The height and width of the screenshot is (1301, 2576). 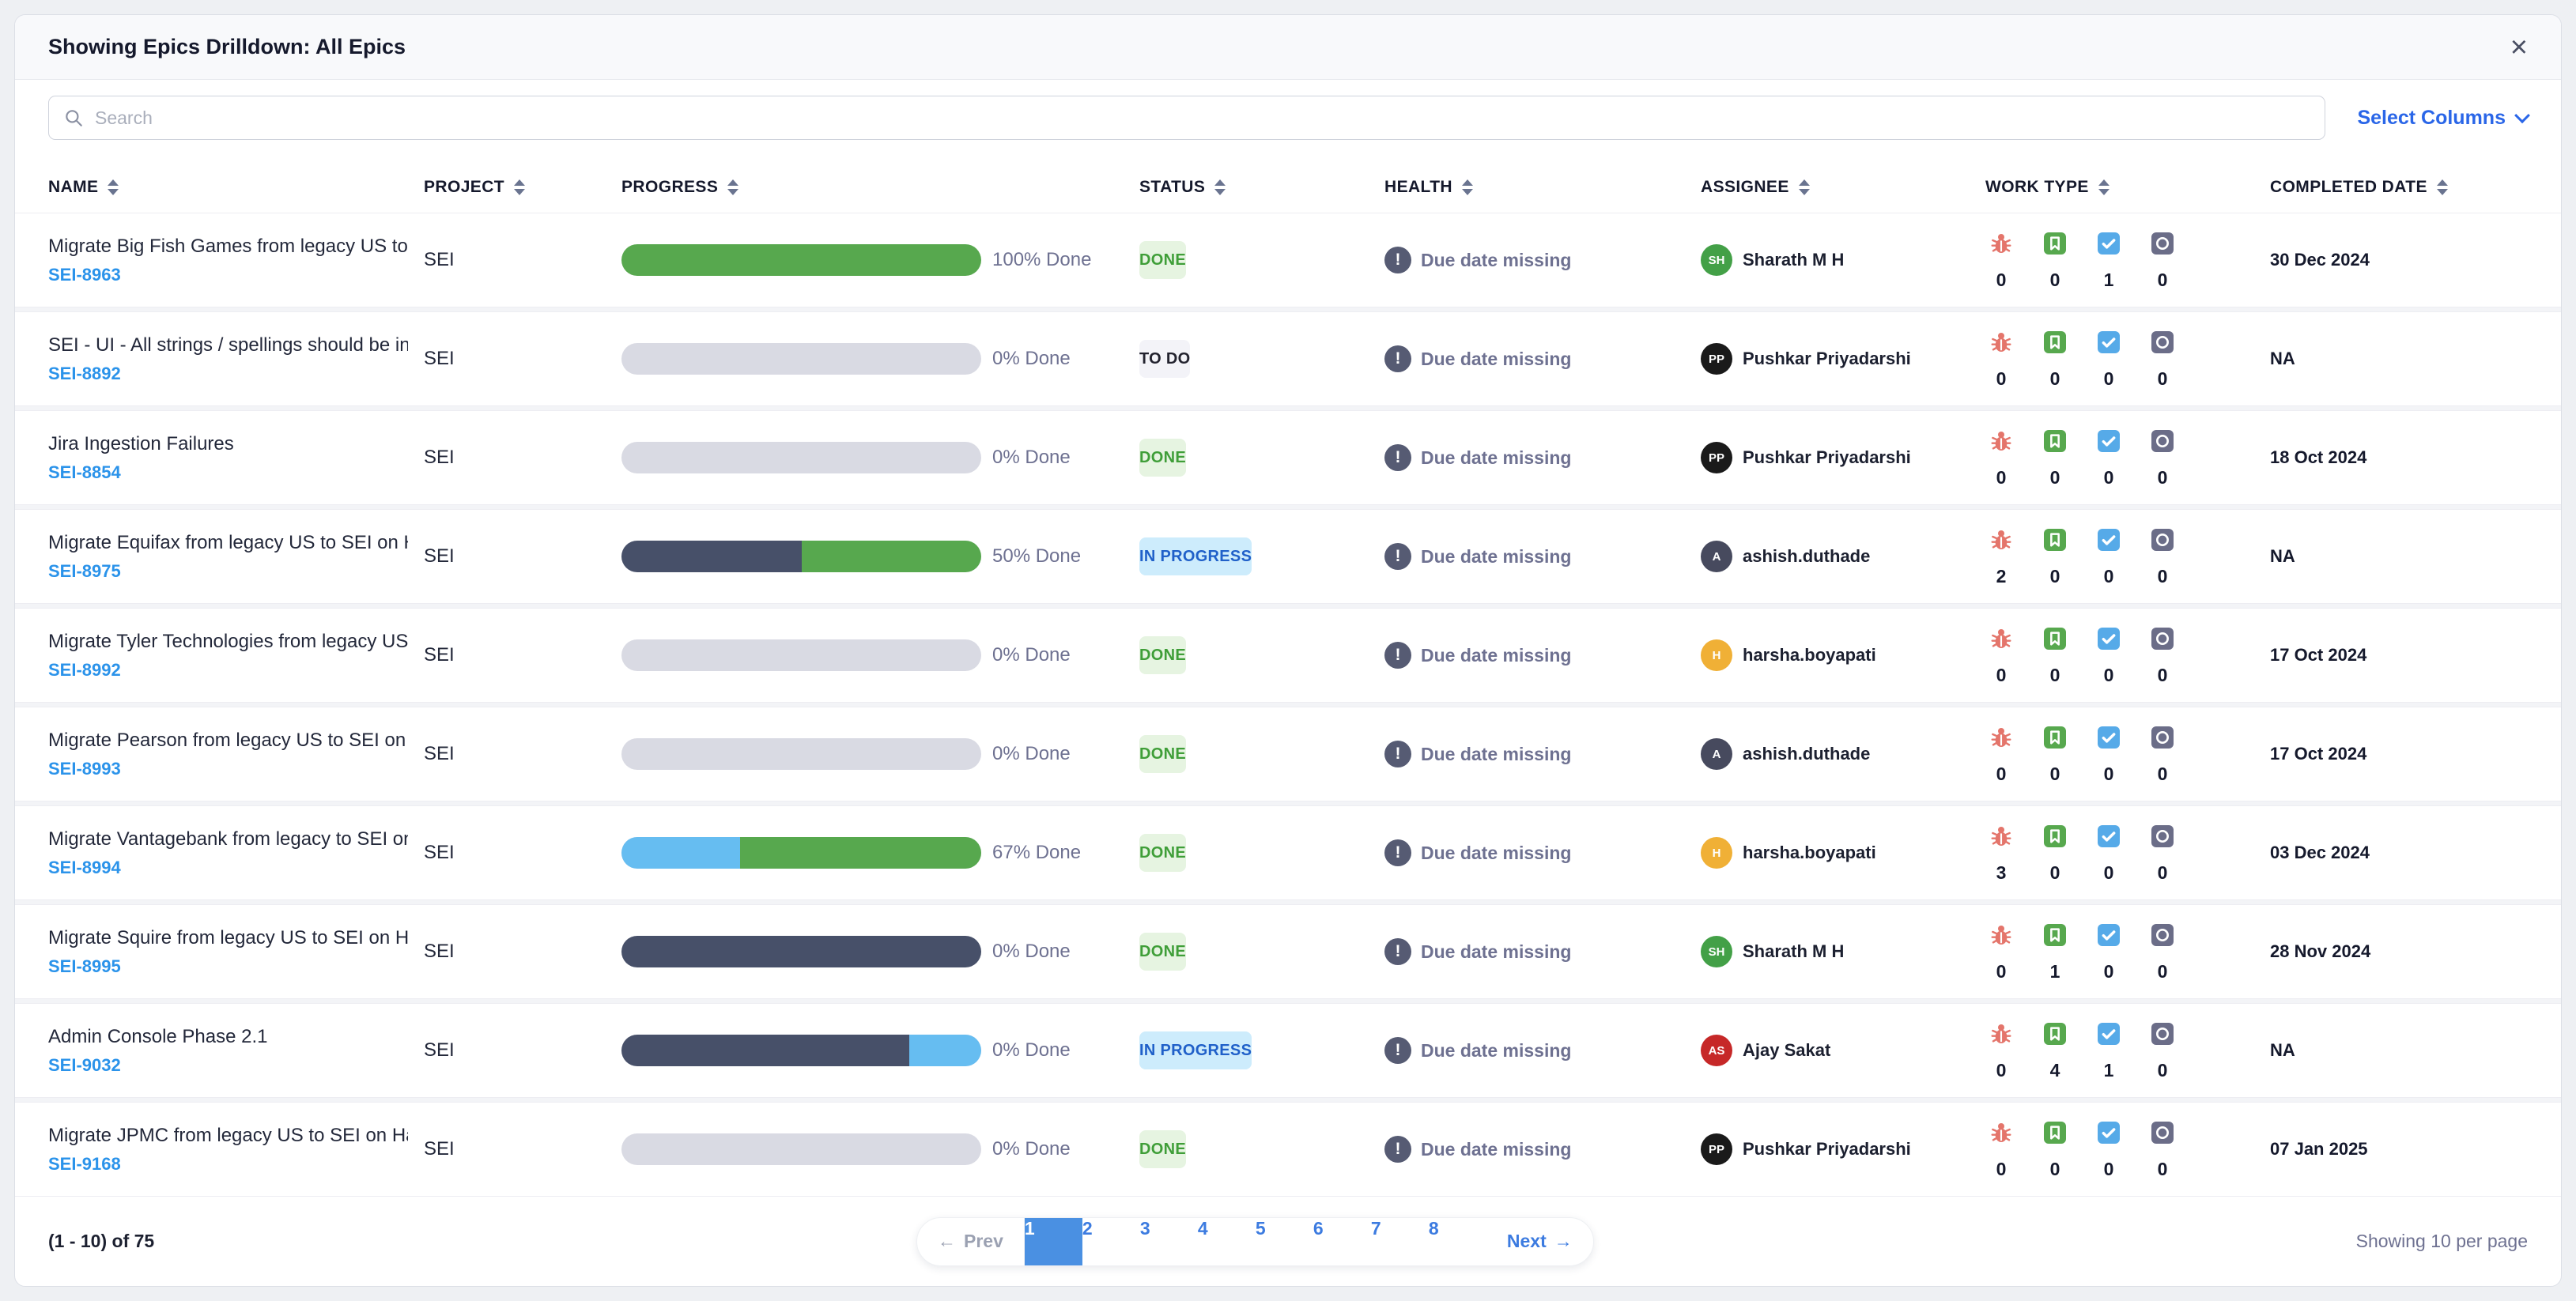 What do you see at coordinates (84, 1163) in the screenshot?
I see `epic-key: SEI-9168` at bounding box center [84, 1163].